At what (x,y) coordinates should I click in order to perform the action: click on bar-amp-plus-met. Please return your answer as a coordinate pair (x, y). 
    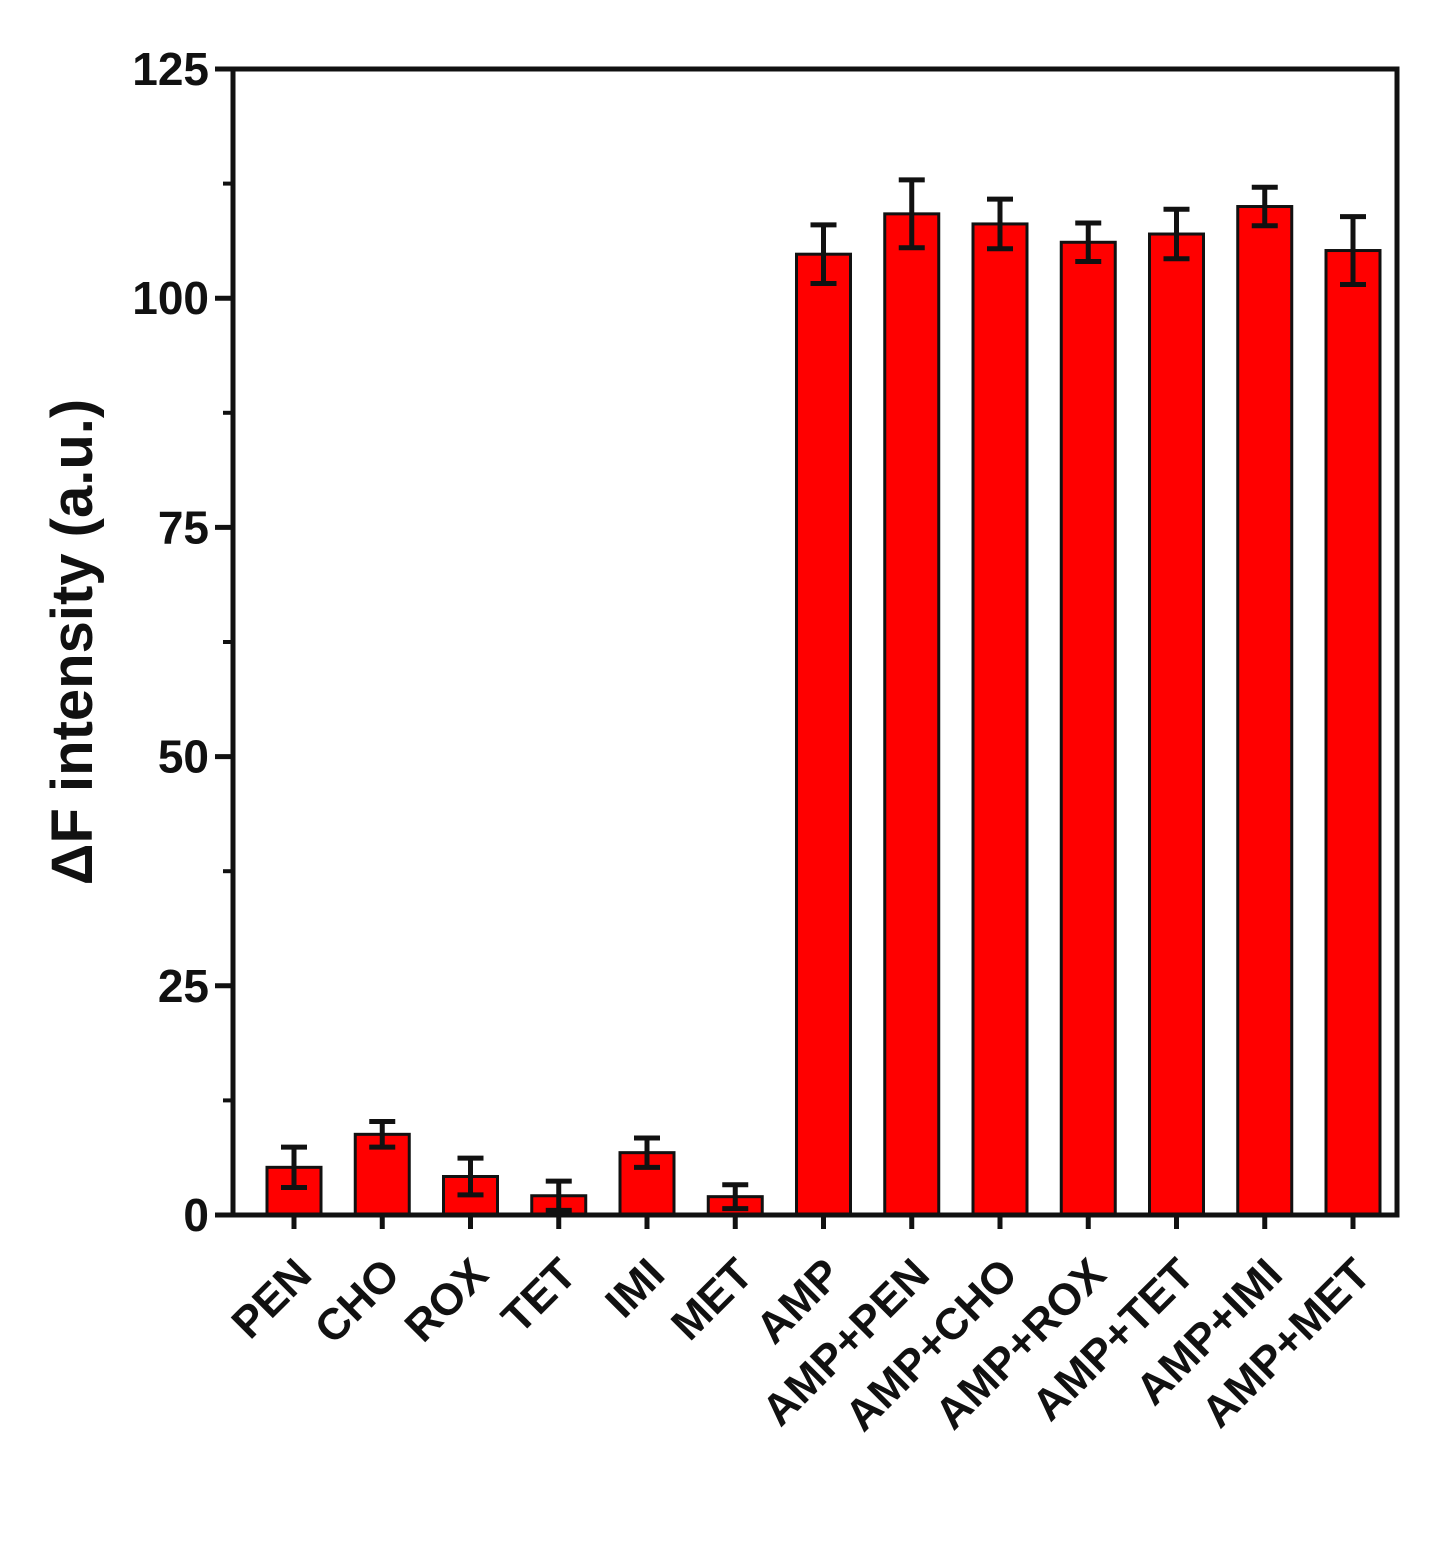
    Looking at the image, I should click on (1353, 733).